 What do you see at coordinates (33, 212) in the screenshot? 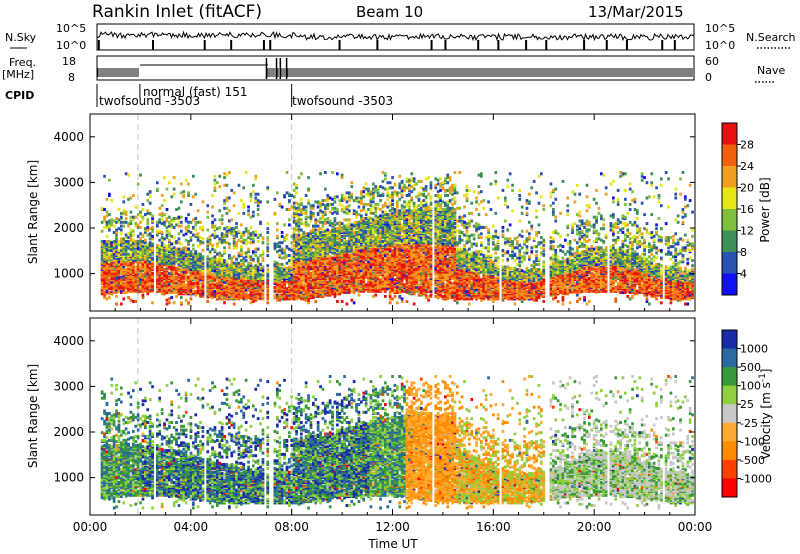
I see `power-ylabel: Slant Range [km]` at bounding box center [33, 212].